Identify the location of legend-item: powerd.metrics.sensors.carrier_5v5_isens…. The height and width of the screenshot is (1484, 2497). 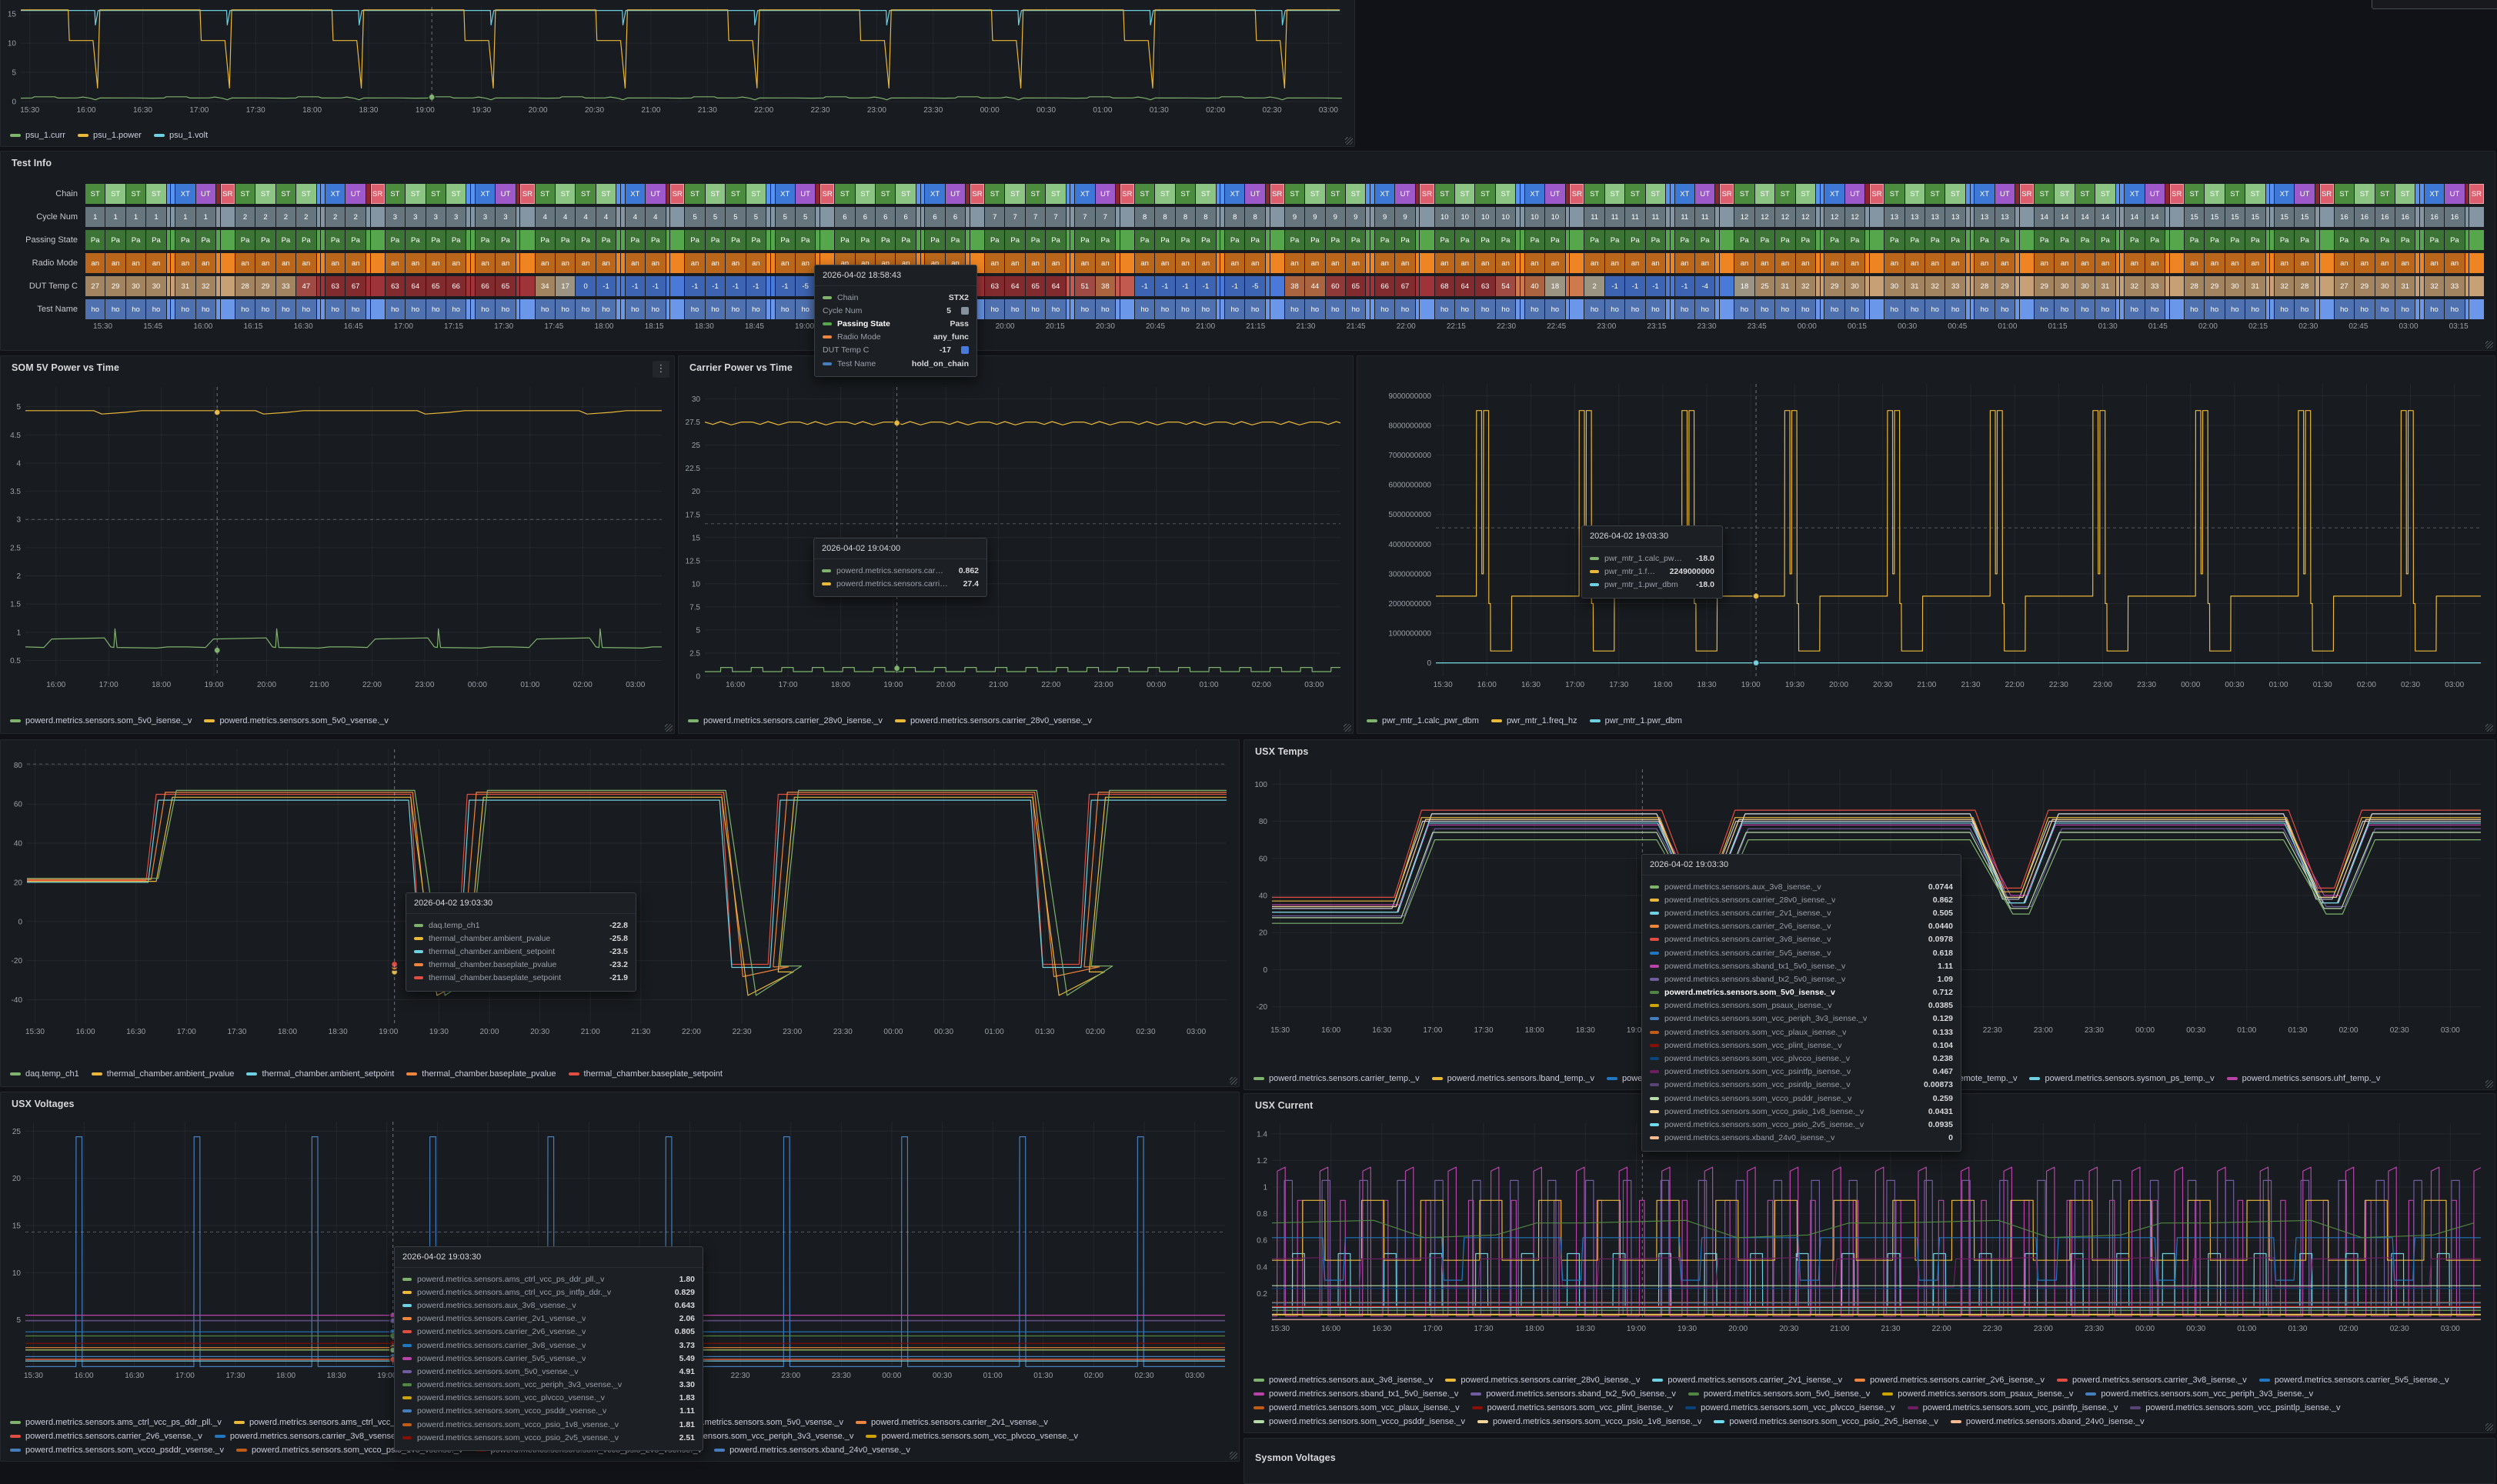
(2353, 1380).